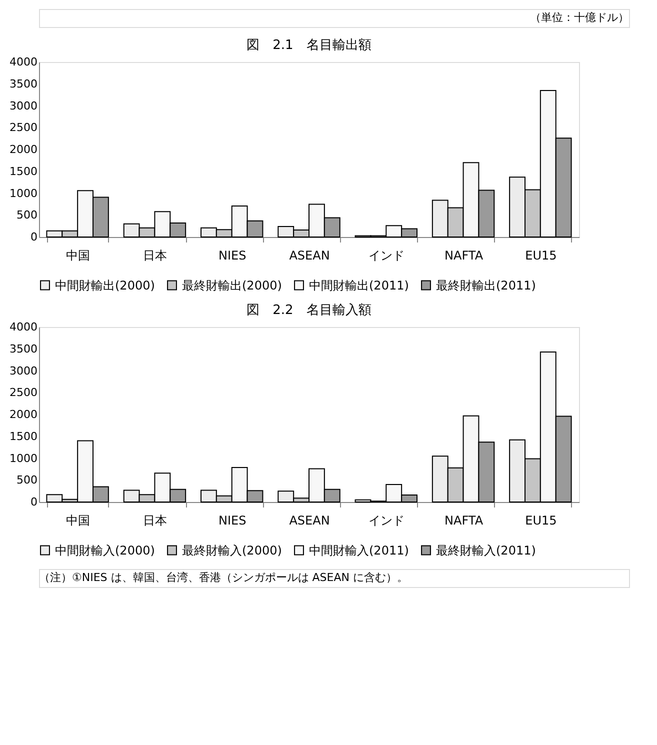  Describe the element at coordinates (309, 45) in the screenshot. I see `chart-title: 図 2.1 名目輸出額` at that location.